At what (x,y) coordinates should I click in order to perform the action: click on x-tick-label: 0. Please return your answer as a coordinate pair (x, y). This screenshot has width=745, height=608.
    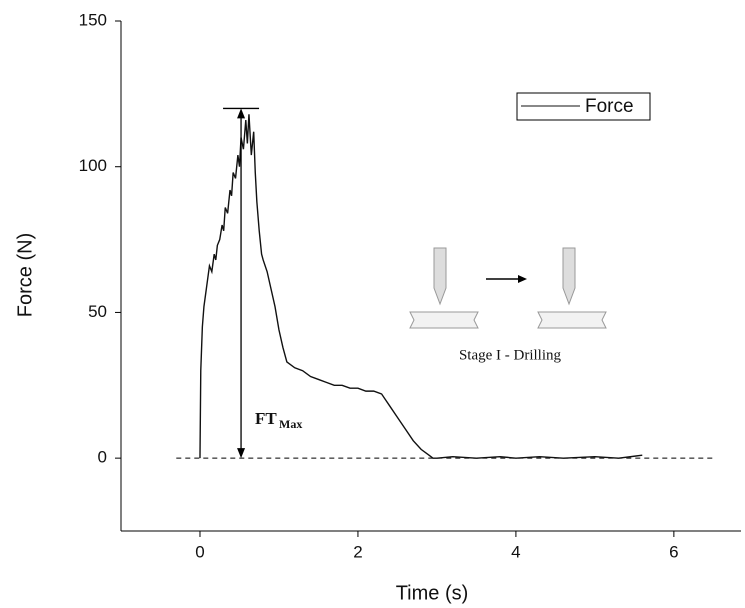
    Looking at the image, I should click on (199, 551).